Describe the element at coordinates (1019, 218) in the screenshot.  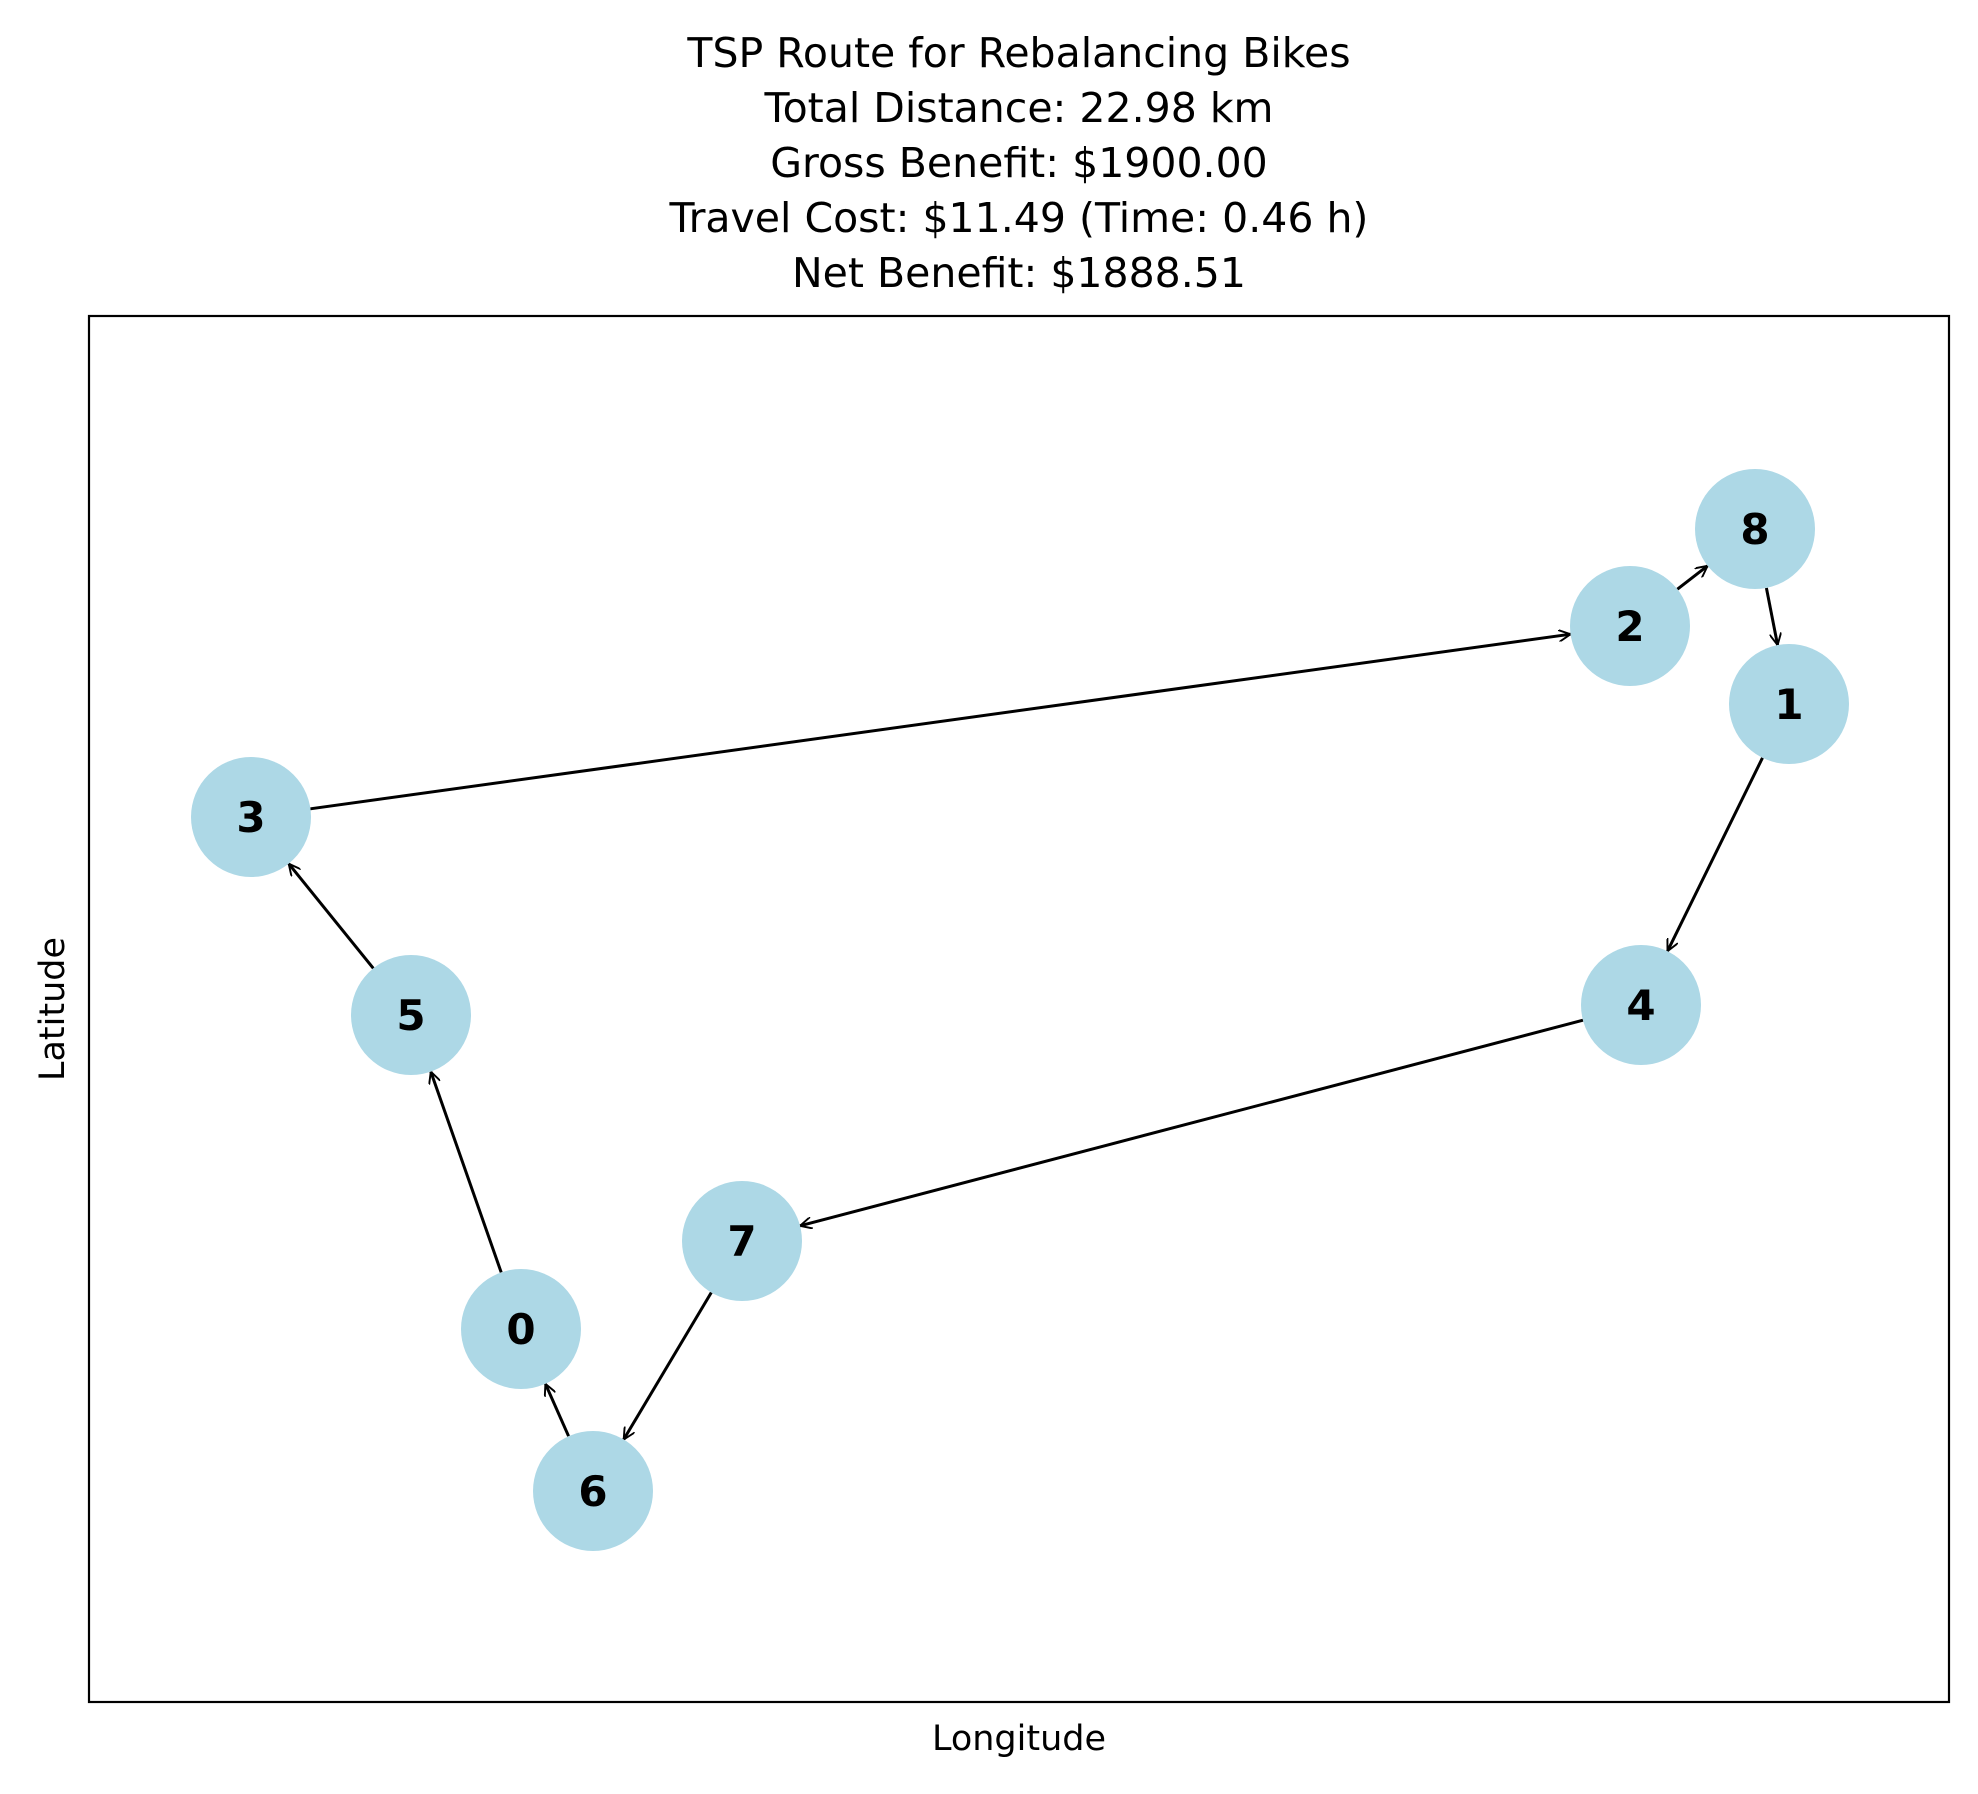
I see `title-line-4: Travel Cost: $11.49 (Time: 0.46 h)` at that location.